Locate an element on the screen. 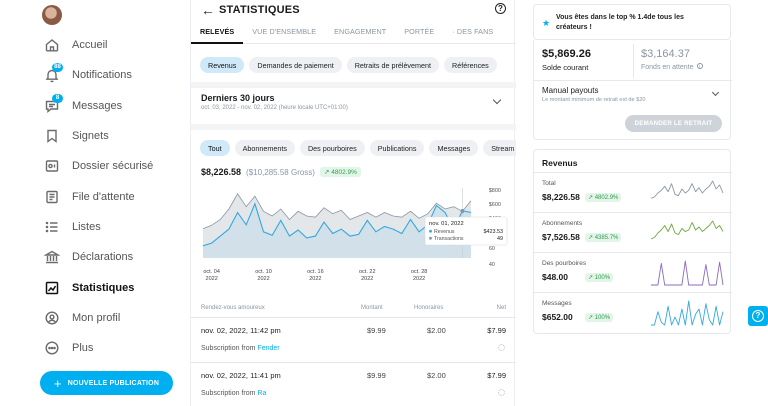 Image resolution: width=768 pixels, height=406 pixels. sidebar-item-lists: Listes is located at coordinates (95, 227).